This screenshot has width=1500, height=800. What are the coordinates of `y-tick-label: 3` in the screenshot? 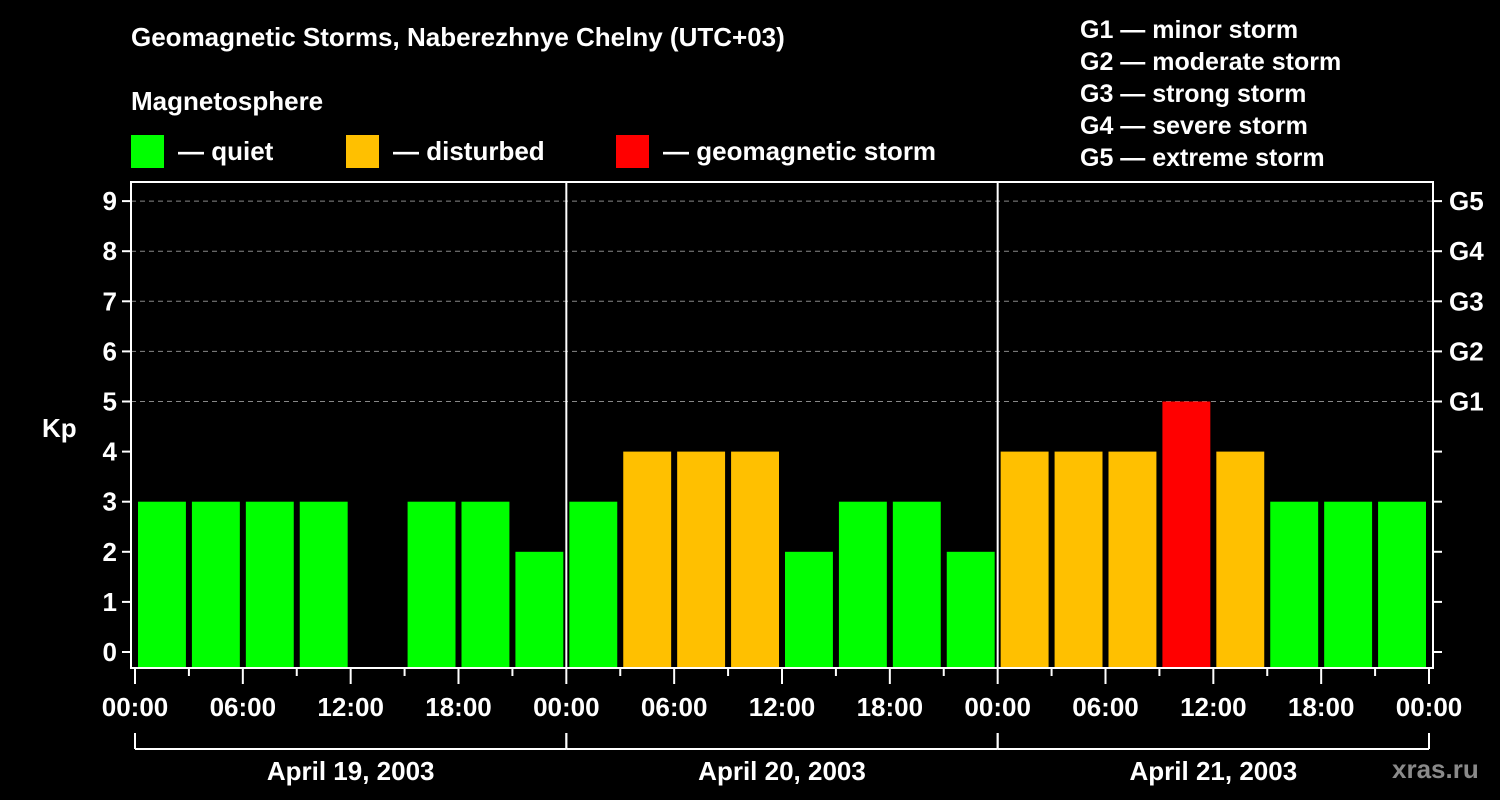 It's located at (110, 502).